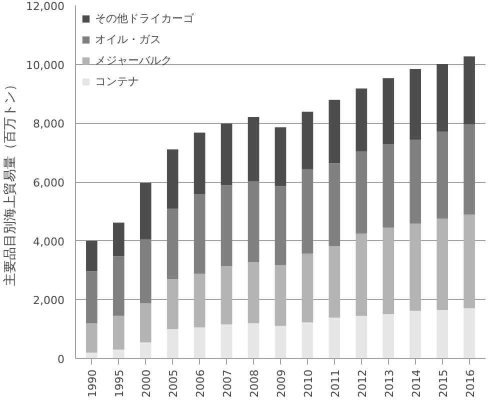  Describe the element at coordinates (389, 383) in the screenshot. I see `x-tick-label: 2013` at that location.